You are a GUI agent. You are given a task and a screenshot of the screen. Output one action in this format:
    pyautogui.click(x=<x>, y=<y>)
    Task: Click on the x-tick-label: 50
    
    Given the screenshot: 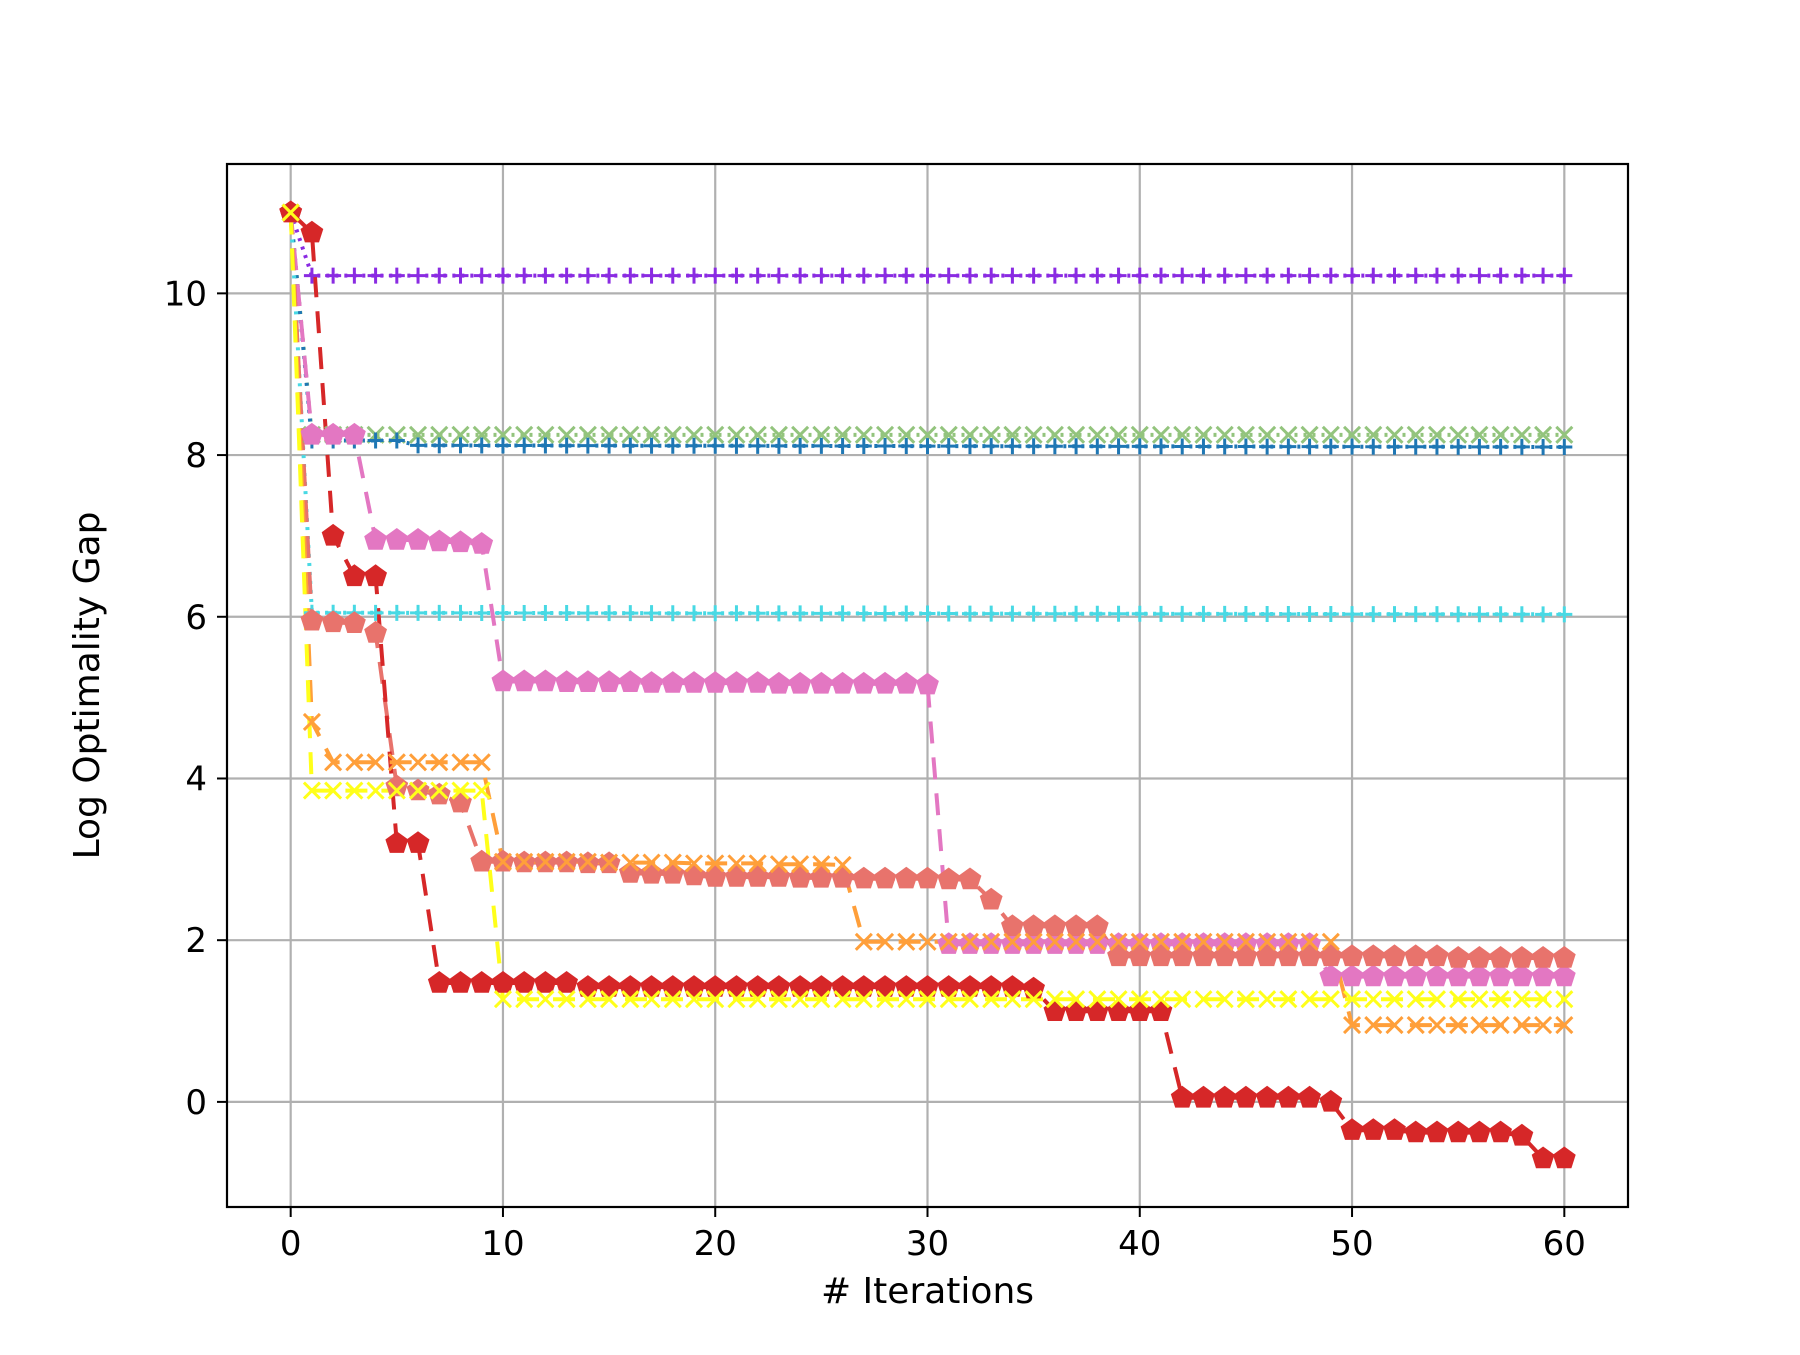 What is the action you would take?
    pyautogui.click(x=1351, y=1244)
    